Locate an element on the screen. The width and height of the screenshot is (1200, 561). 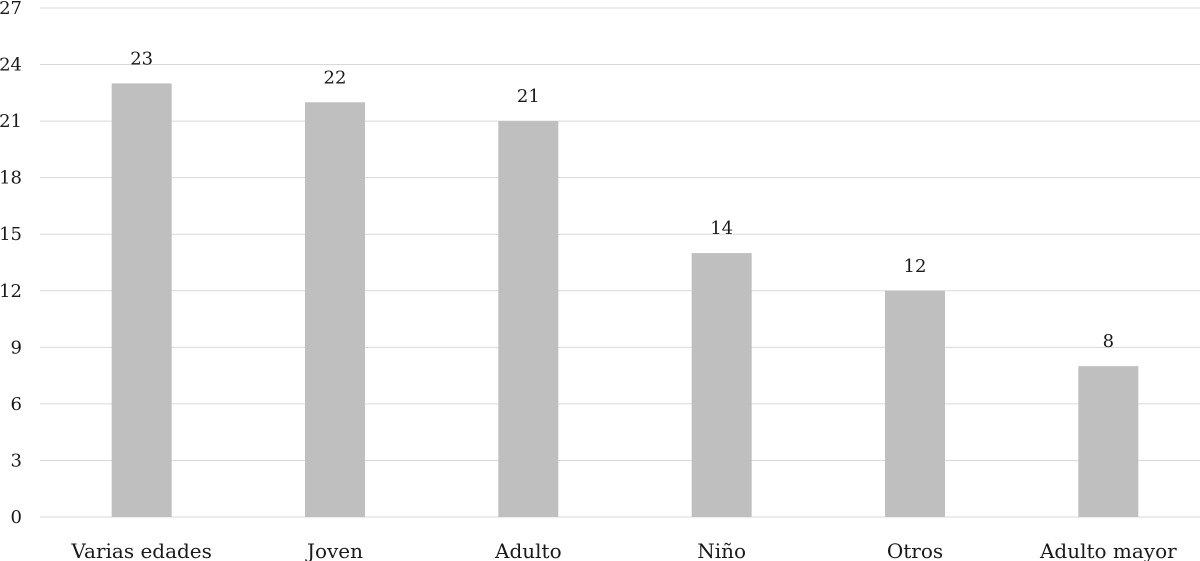
data-label: 14 is located at coordinates (721, 228).